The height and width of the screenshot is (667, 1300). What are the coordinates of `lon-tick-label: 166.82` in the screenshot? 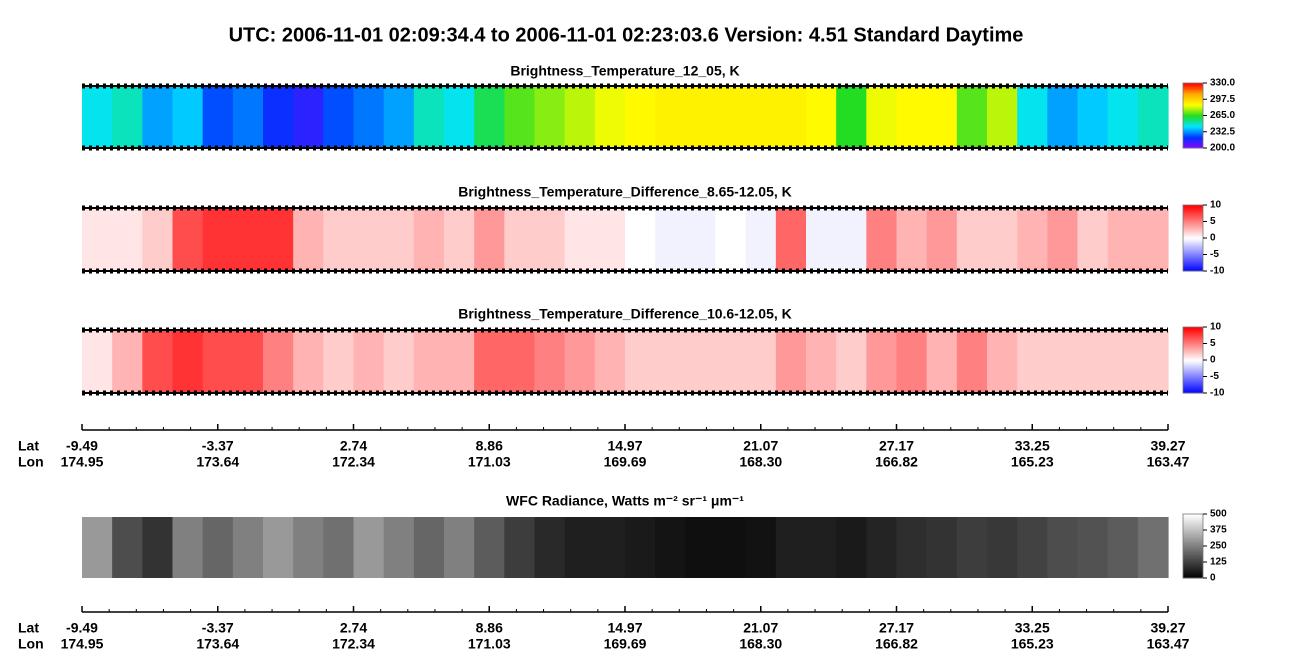 It's located at (896, 644).